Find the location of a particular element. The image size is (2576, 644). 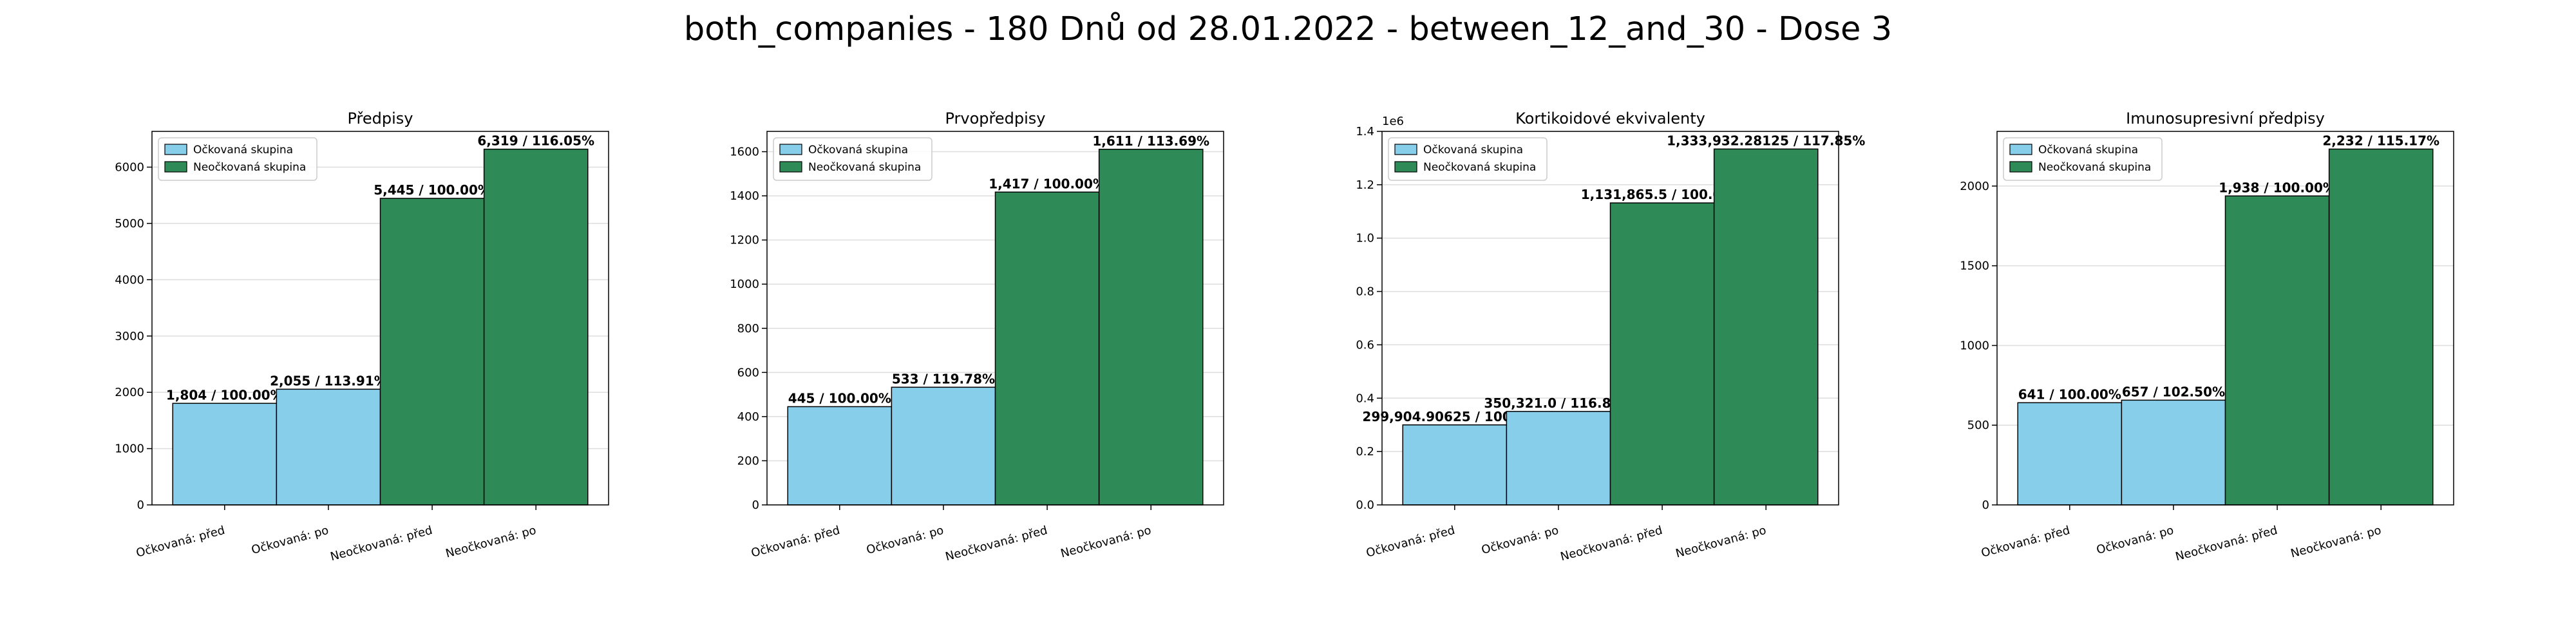

chart-1-ytick-label-6: 1200 is located at coordinates (745, 240).